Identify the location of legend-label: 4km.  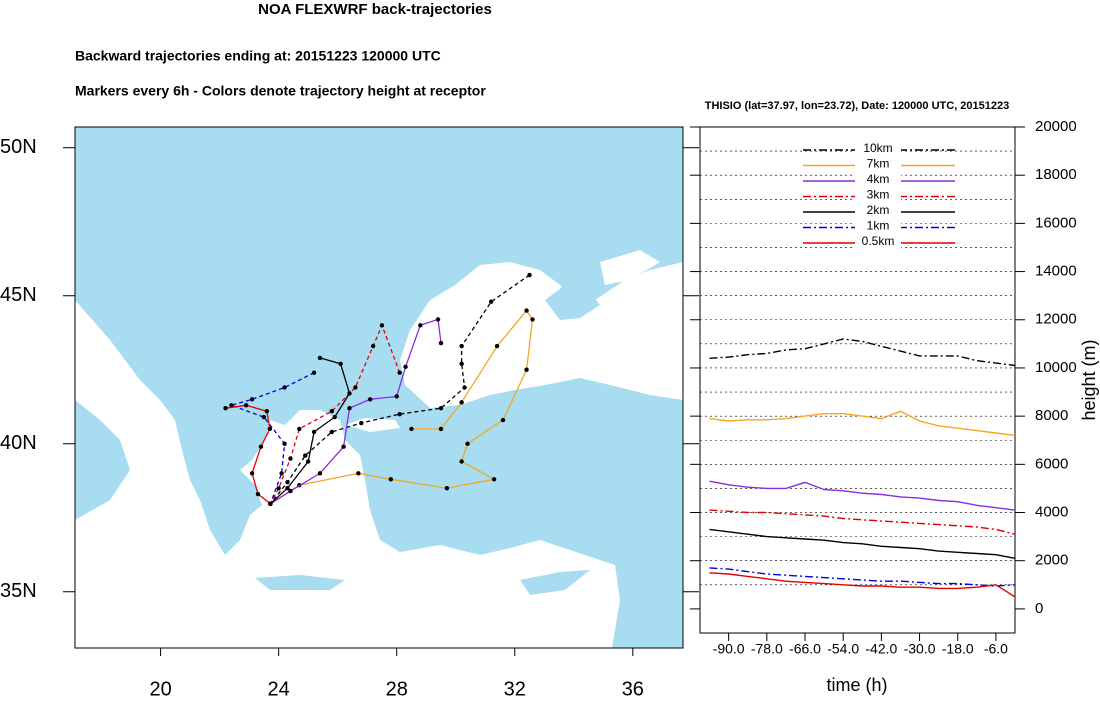
(878, 179).